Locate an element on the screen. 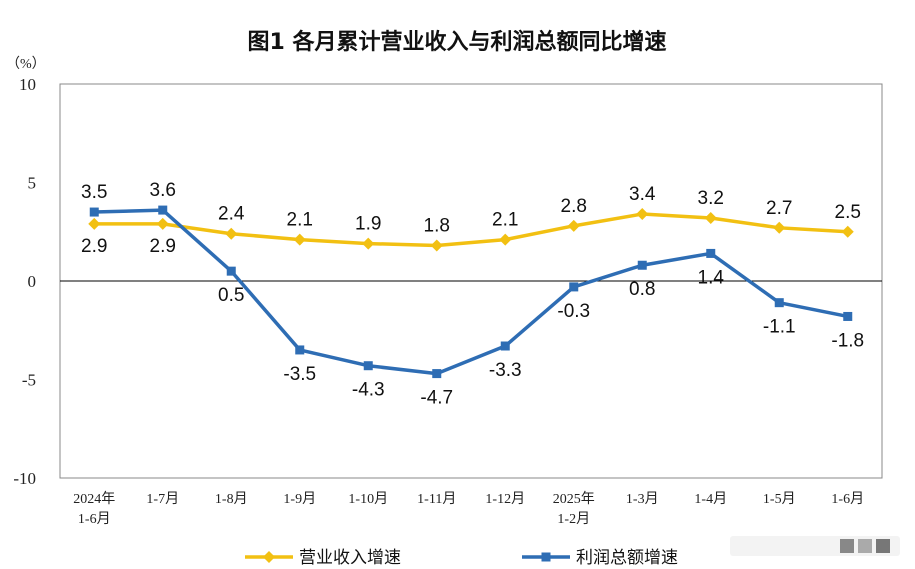 The image size is (915, 569). data-label: -3.3 is located at coordinates (505, 370).